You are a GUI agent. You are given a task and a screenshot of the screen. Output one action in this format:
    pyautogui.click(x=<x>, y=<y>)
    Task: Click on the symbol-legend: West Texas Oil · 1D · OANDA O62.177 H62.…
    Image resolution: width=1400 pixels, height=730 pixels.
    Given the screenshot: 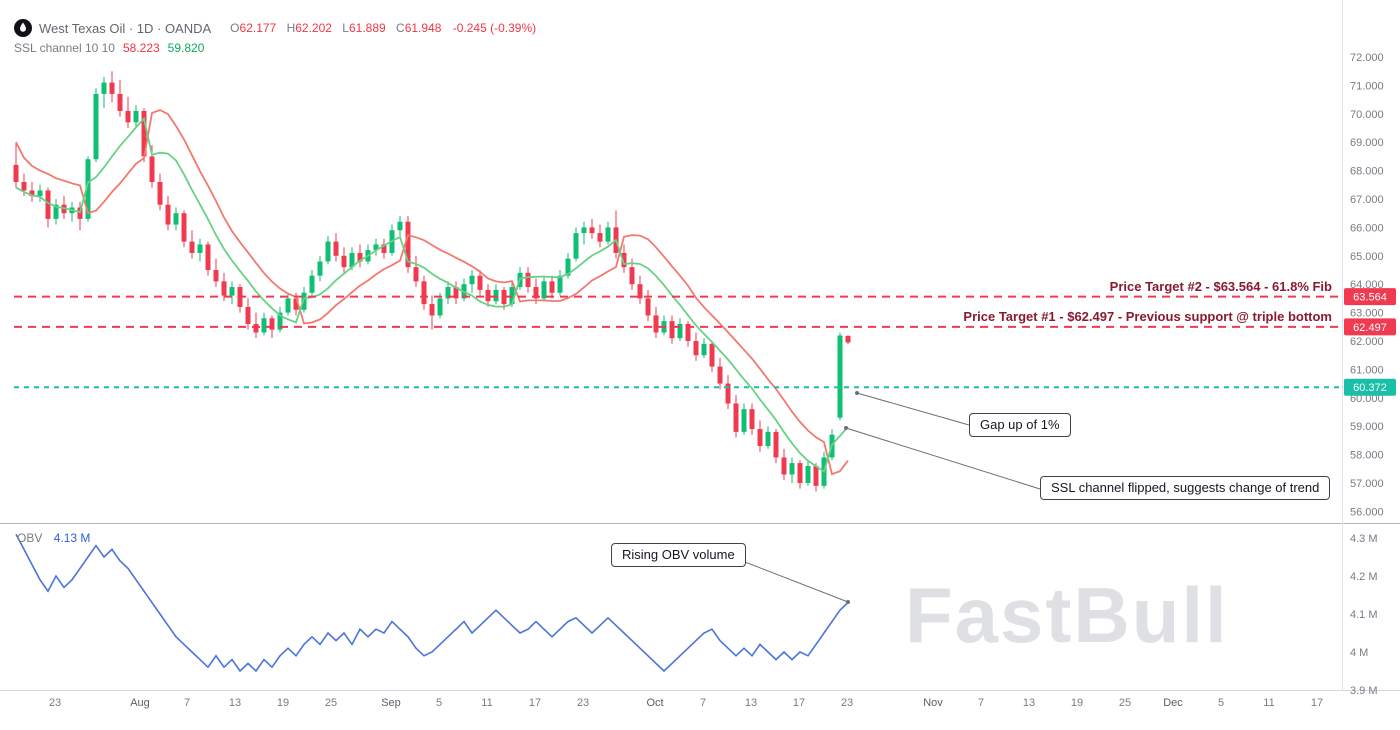 What is the action you would take?
    pyautogui.click(x=275, y=28)
    